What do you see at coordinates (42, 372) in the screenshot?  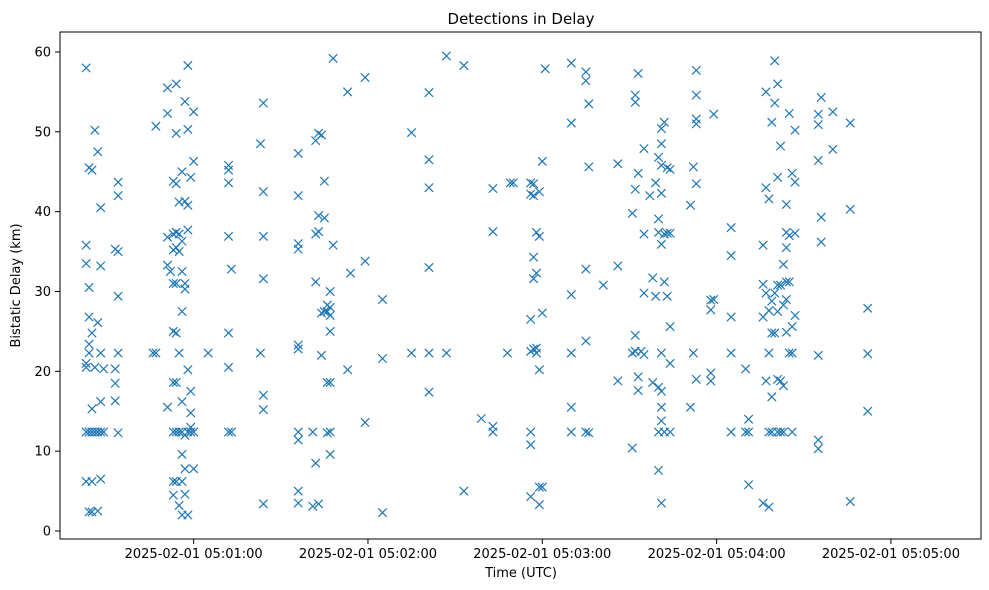 I see `y-tick-label: 20` at bounding box center [42, 372].